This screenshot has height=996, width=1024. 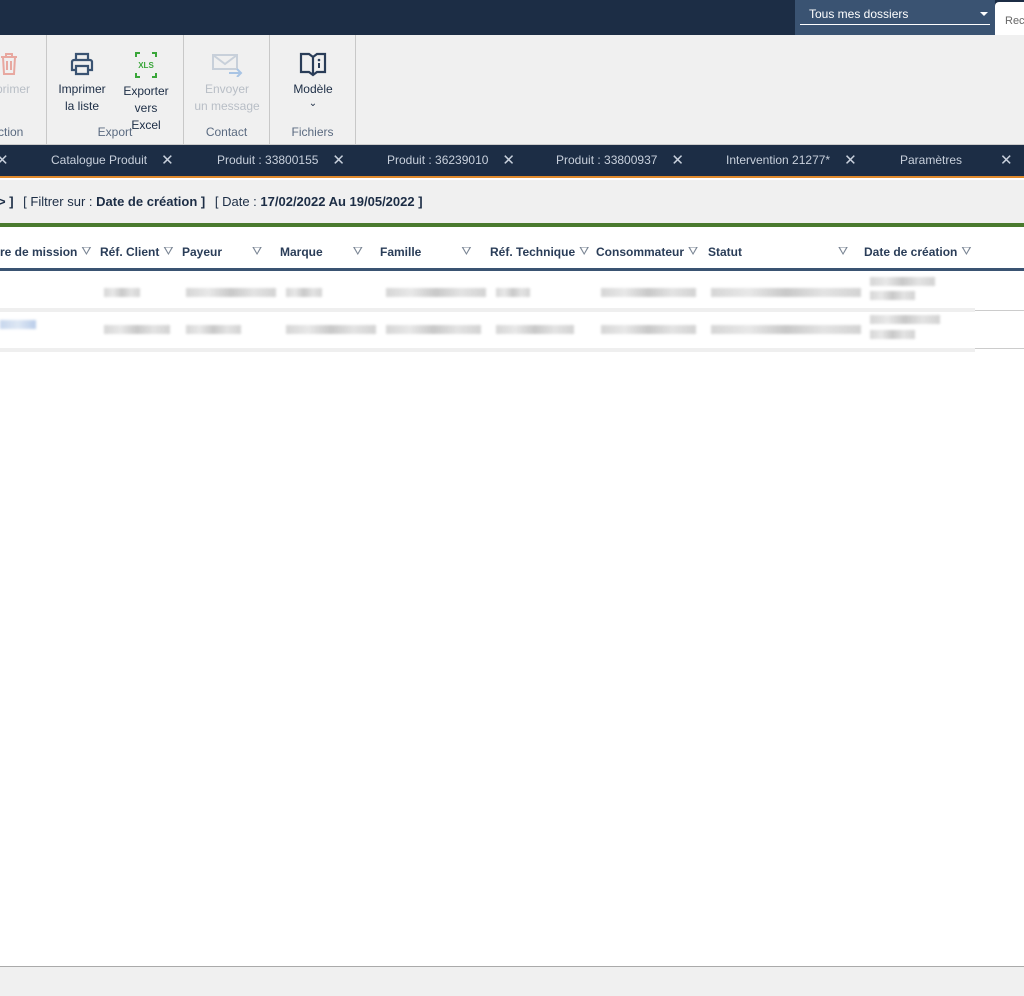 I want to click on top-bar: Tous mes dossiers Rec, so click(x=512, y=17).